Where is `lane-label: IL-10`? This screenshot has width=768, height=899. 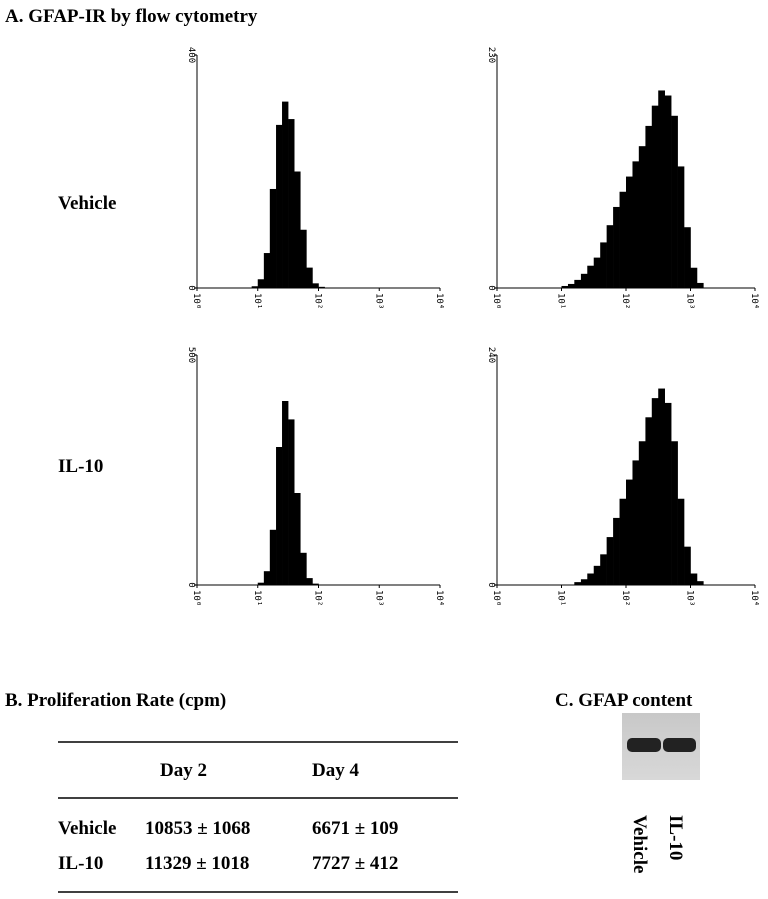
lane-label: IL-10 is located at coordinates (675, 837).